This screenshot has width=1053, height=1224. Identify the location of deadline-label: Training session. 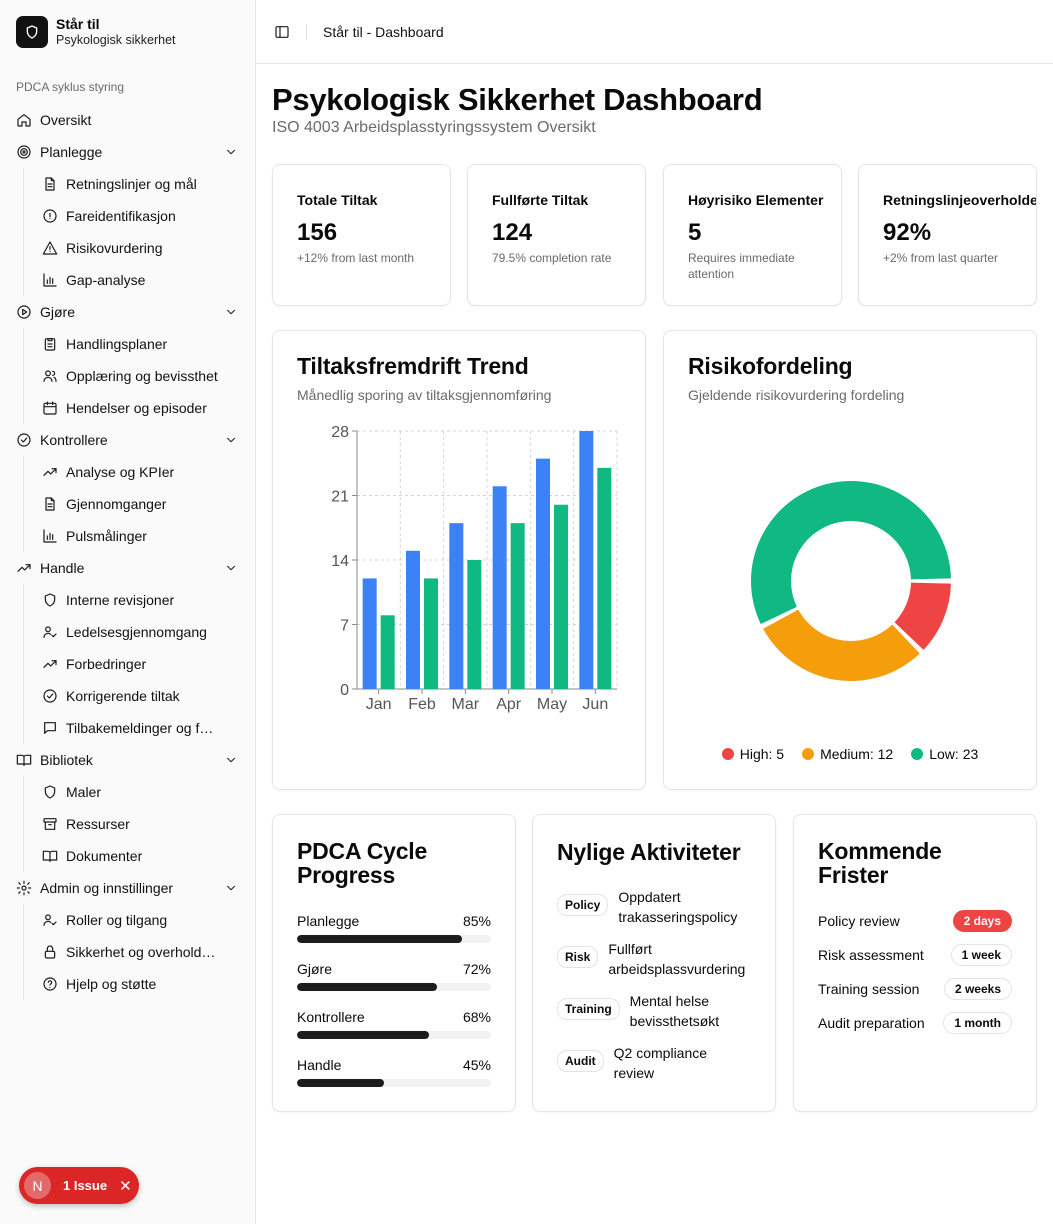
(869, 989).